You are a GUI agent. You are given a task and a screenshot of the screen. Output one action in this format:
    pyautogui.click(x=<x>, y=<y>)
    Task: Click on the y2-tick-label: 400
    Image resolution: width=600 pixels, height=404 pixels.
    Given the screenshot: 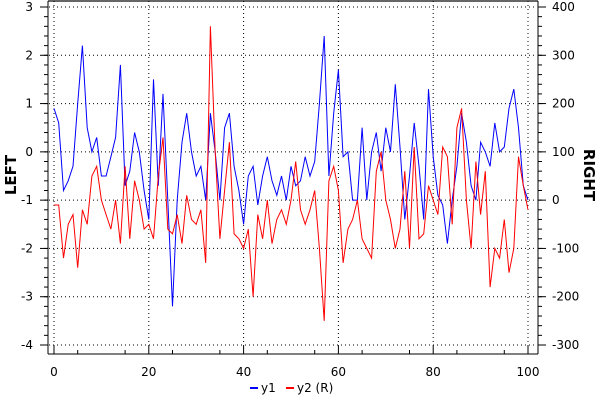 What is the action you would take?
    pyautogui.click(x=563, y=7)
    